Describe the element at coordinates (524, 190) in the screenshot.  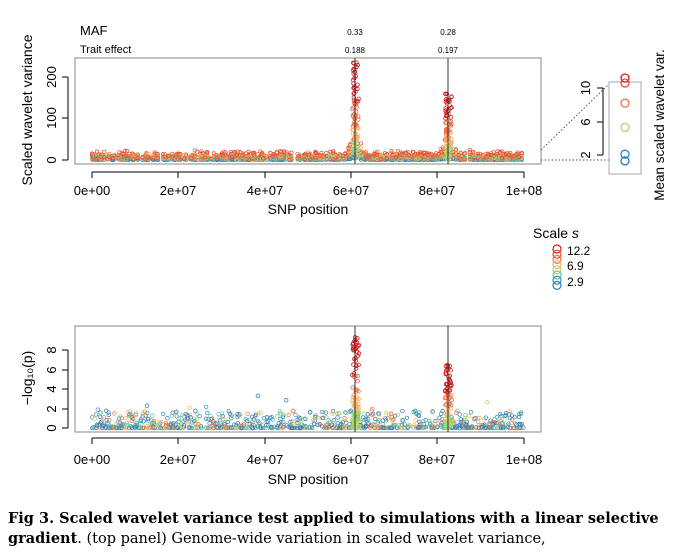
I see `top-x-tick-5: 1e+08` at that location.